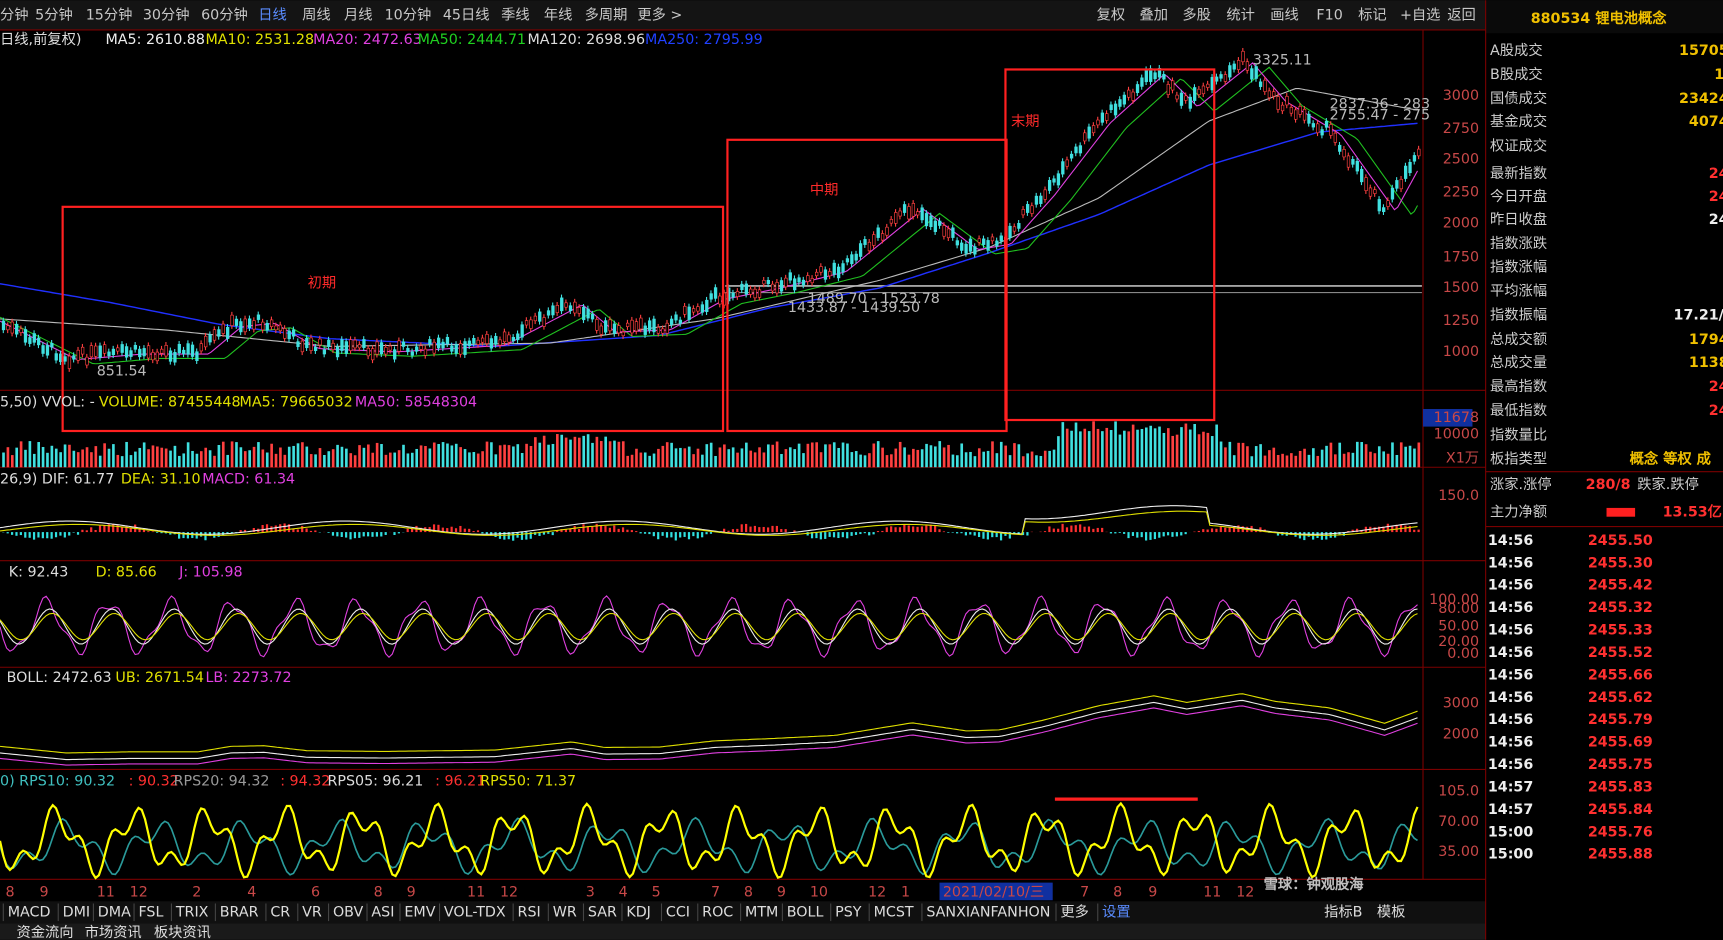 The width and height of the screenshot is (1723, 940). I want to click on date-label: 8, so click(378, 893).